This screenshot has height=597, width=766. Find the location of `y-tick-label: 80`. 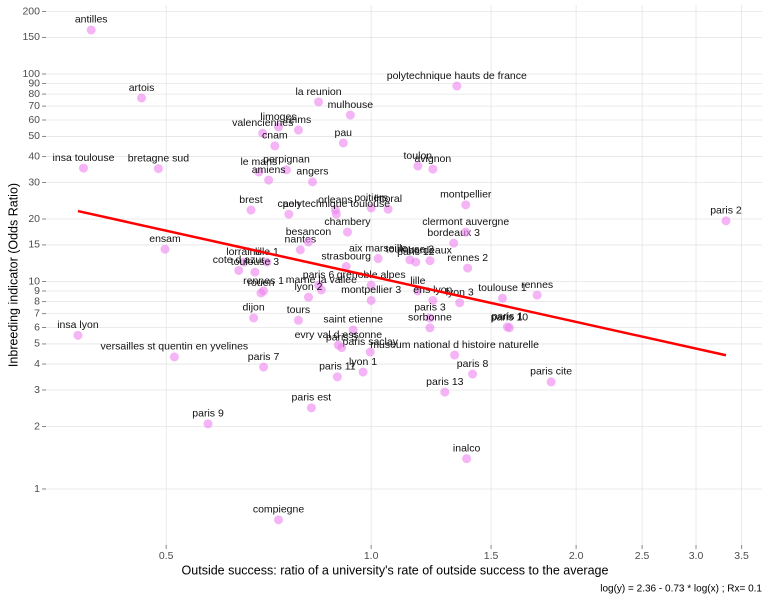

y-tick-label: 80 is located at coordinates (34, 94).